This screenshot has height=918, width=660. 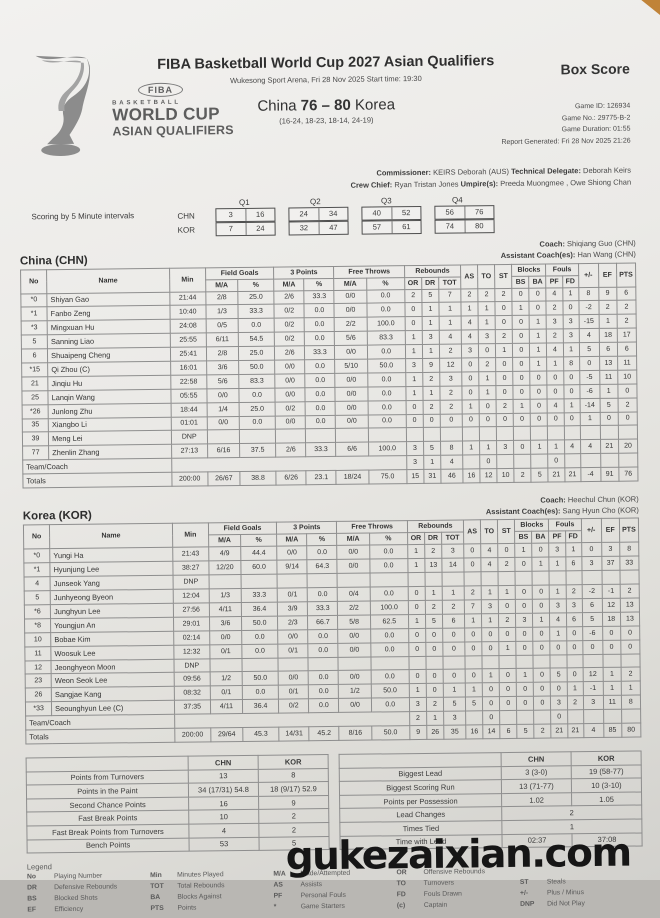 What do you see at coordinates (223, 409) in the screenshot?
I see `stat-cell: 1/4` at bounding box center [223, 409].